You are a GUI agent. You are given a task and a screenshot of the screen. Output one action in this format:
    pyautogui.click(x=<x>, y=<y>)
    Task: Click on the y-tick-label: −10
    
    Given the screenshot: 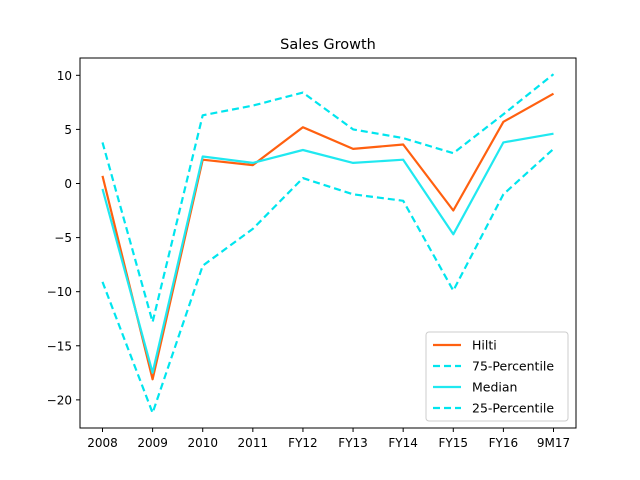 What is the action you would take?
    pyautogui.click(x=59, y=292)
    